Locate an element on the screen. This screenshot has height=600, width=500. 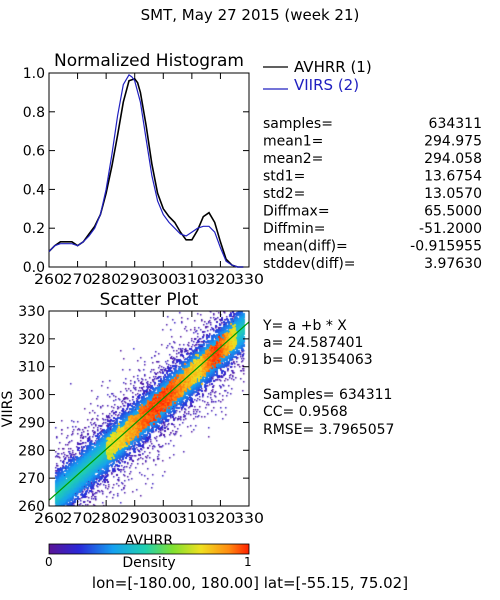
stat-label: stddev(diff)= is located at coordinates (309, 264).